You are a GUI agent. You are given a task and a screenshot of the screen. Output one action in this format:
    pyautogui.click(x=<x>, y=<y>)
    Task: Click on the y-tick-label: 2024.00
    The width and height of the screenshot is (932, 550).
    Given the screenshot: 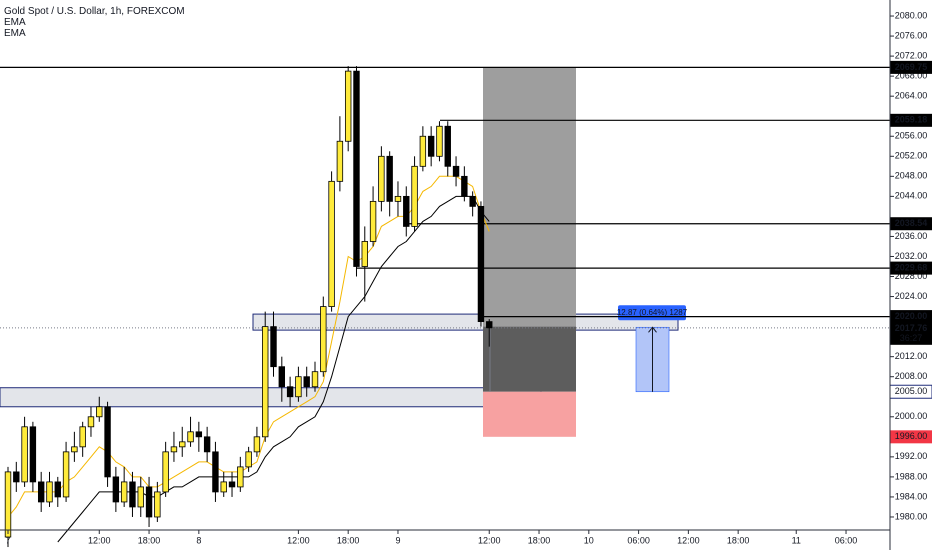 What is the action you would take?
    pyautogui.click(x=911, y=296)
    